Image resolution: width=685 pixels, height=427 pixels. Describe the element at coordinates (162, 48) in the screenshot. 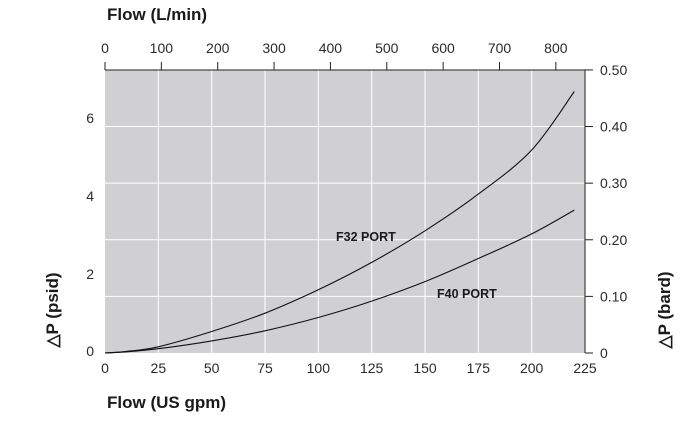

I see `x-lpm-tick-label: 100` at that location.